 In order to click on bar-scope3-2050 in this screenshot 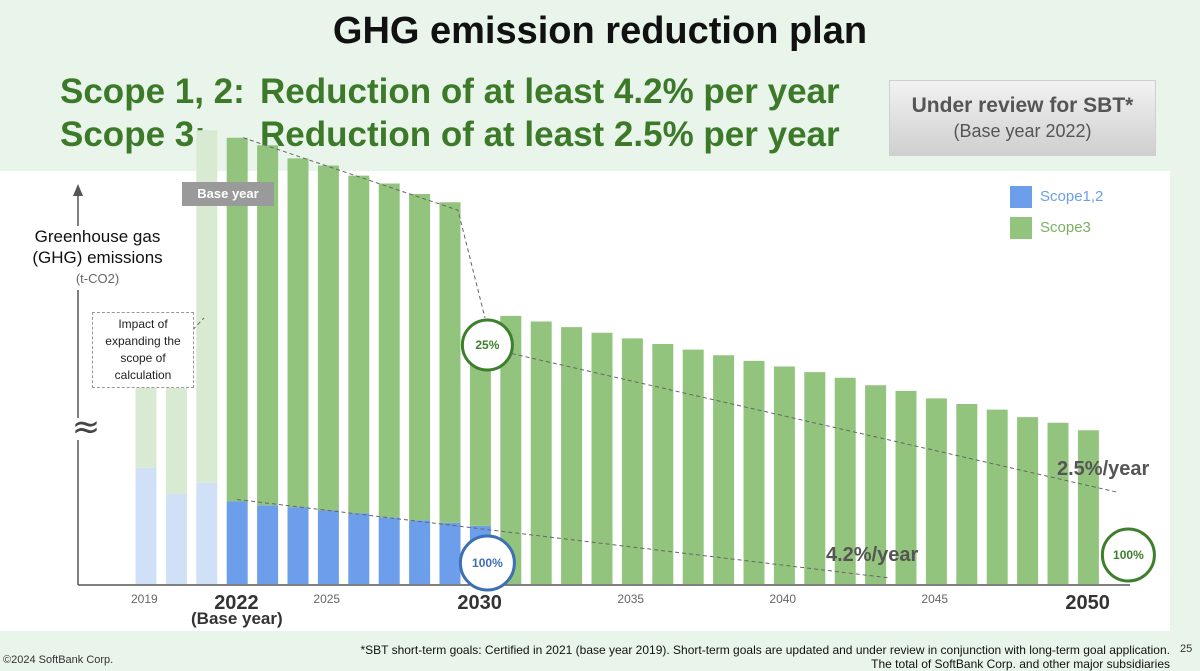, I will do `click(1088, 507)`.